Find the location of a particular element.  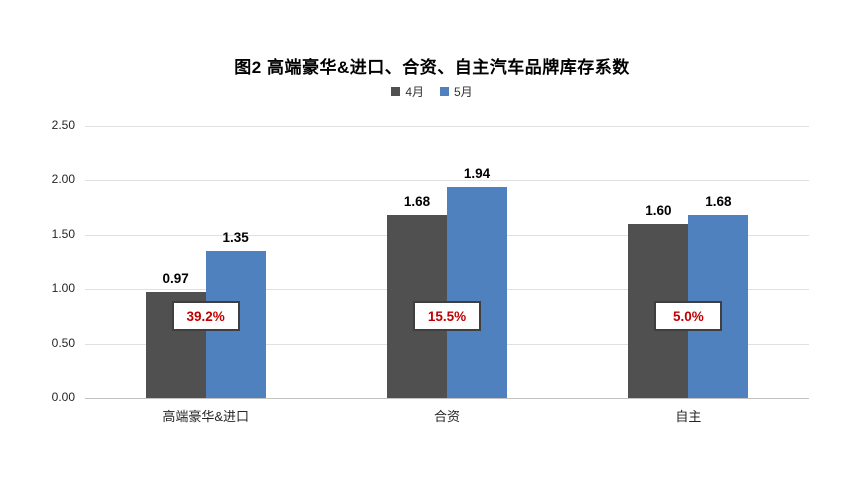

legend-item-may: 5月 is located at coordinates (456, 91).